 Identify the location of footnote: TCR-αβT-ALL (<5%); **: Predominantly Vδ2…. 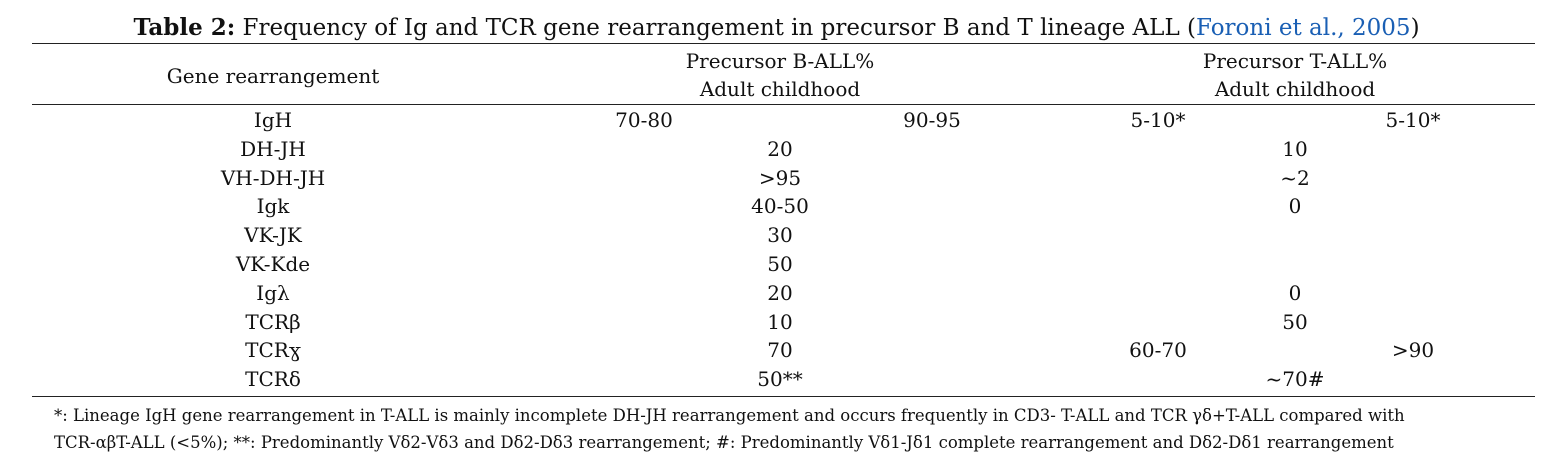
(724, 442).